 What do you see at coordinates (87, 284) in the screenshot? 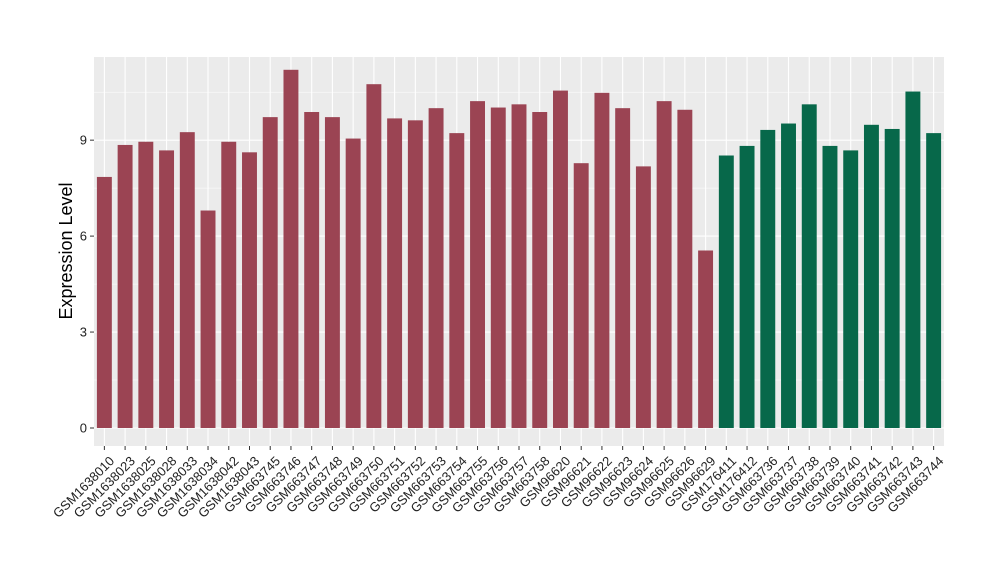
I see `y-axis: 0 3 6 9` at bounding box center [87, 284].